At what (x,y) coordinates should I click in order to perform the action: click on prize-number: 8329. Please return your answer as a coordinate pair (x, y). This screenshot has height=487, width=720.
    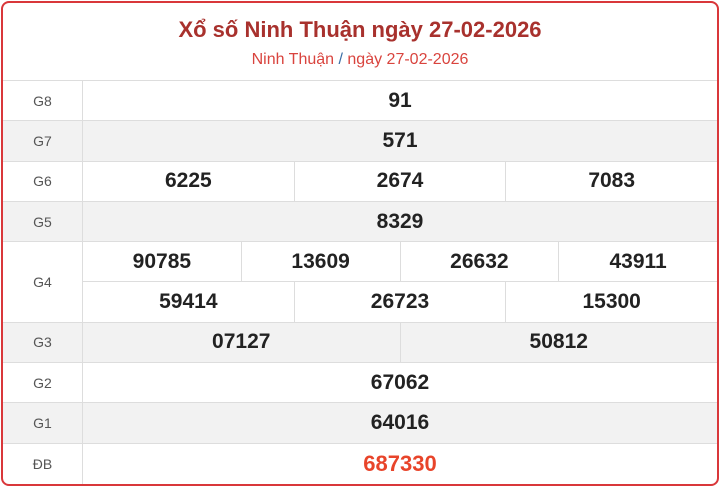
    Looking at the image, I should click on (400, 221).